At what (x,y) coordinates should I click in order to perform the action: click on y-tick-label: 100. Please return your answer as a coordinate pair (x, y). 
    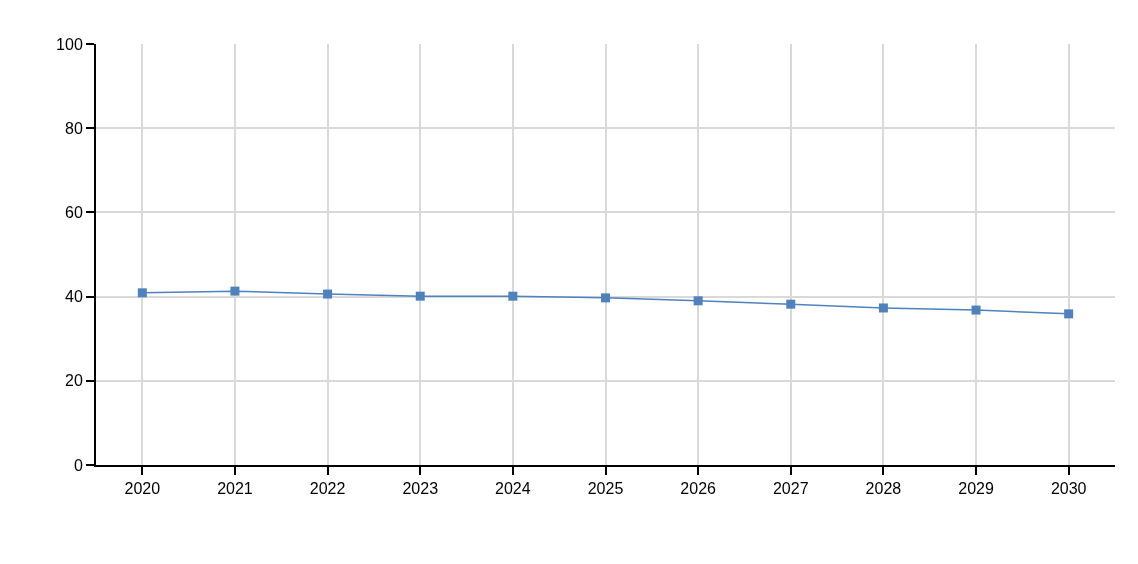
    Looking at the image, I should click on (69, 44).